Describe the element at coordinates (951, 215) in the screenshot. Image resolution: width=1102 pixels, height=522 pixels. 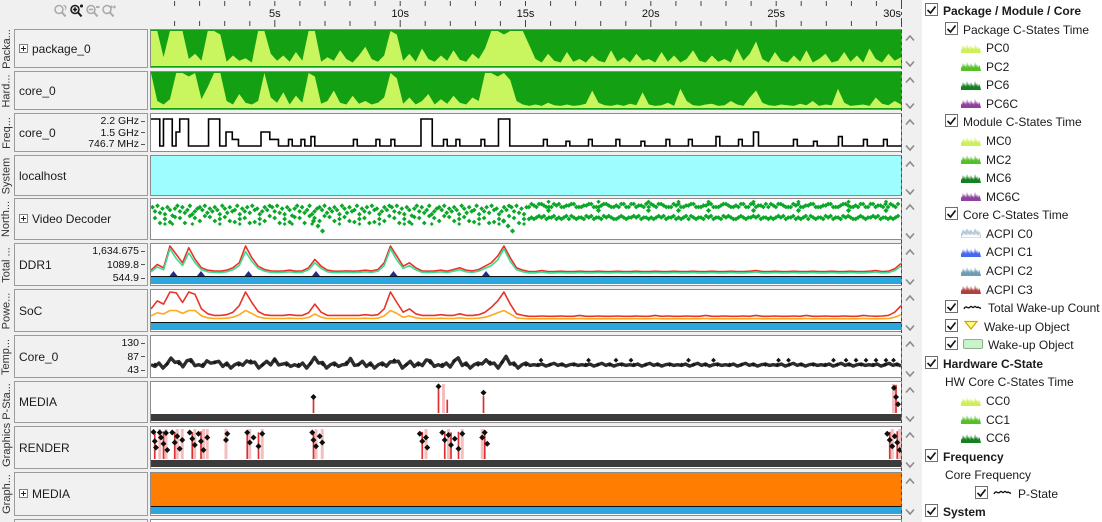
I see `checkbox-core-cstates-time` at that location.